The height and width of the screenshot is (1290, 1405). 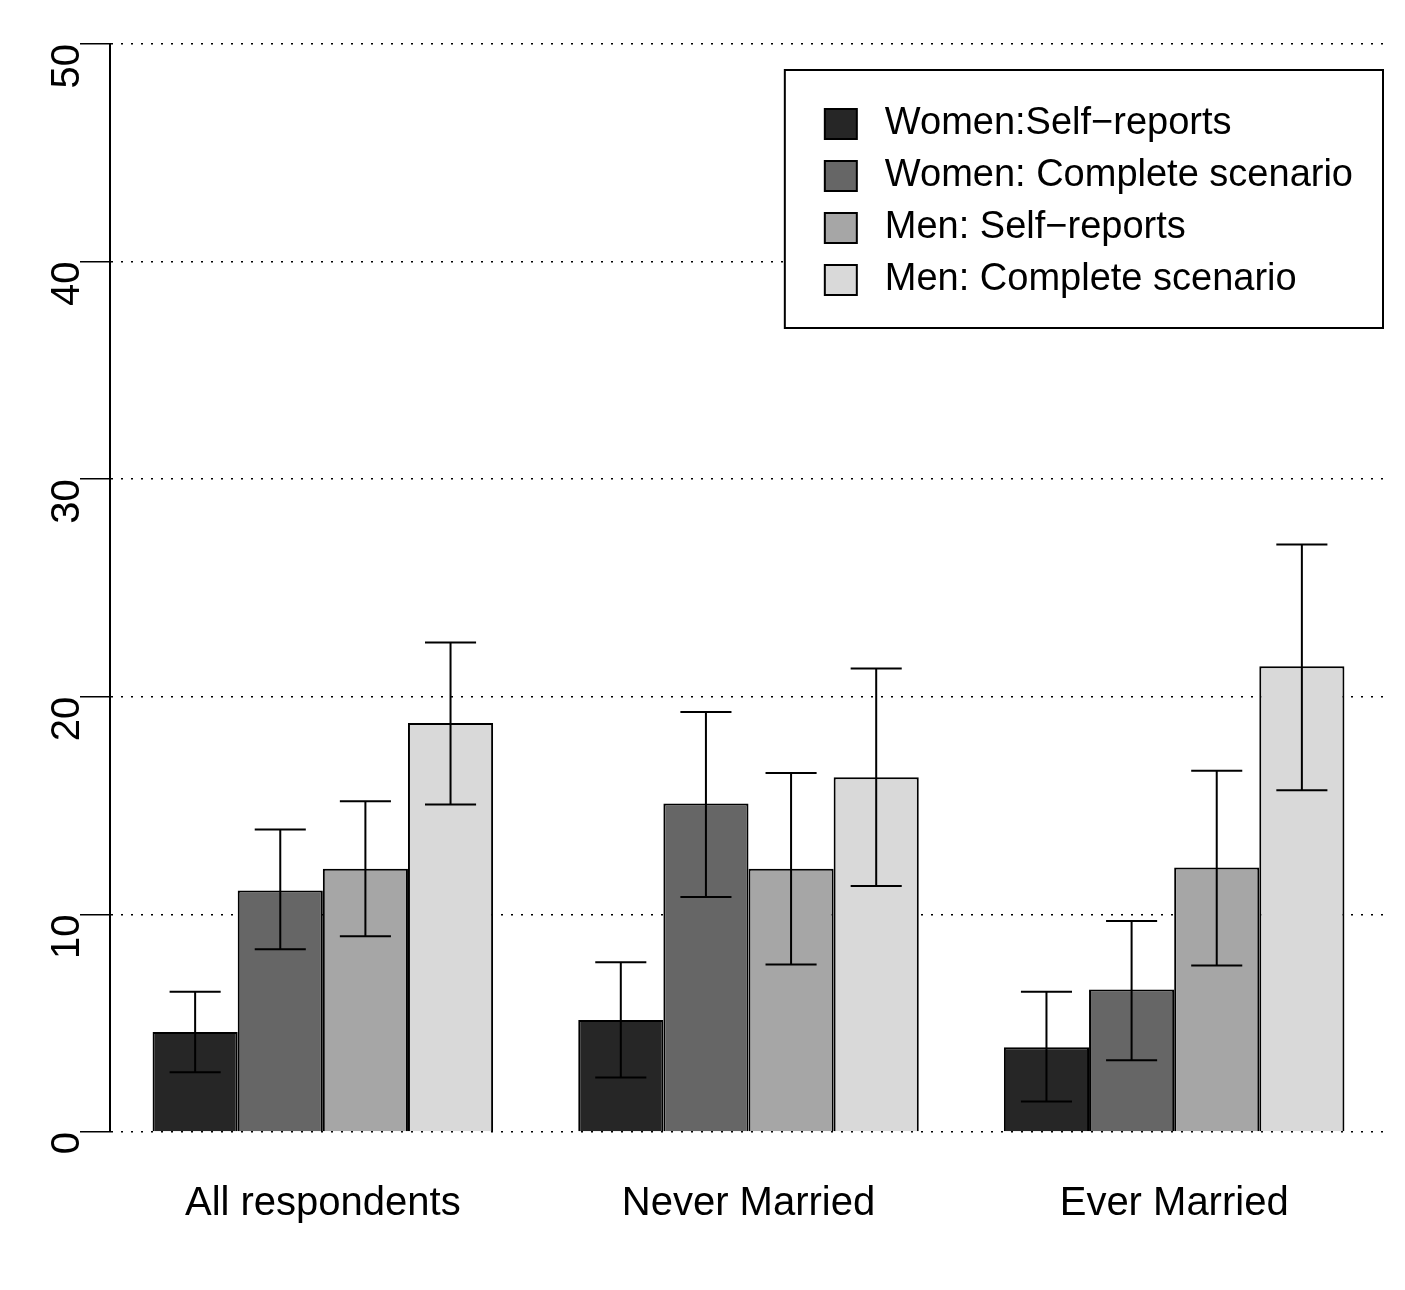 I want to click on x-tick-label: Ever Married, so click(x=1174, y=1201).